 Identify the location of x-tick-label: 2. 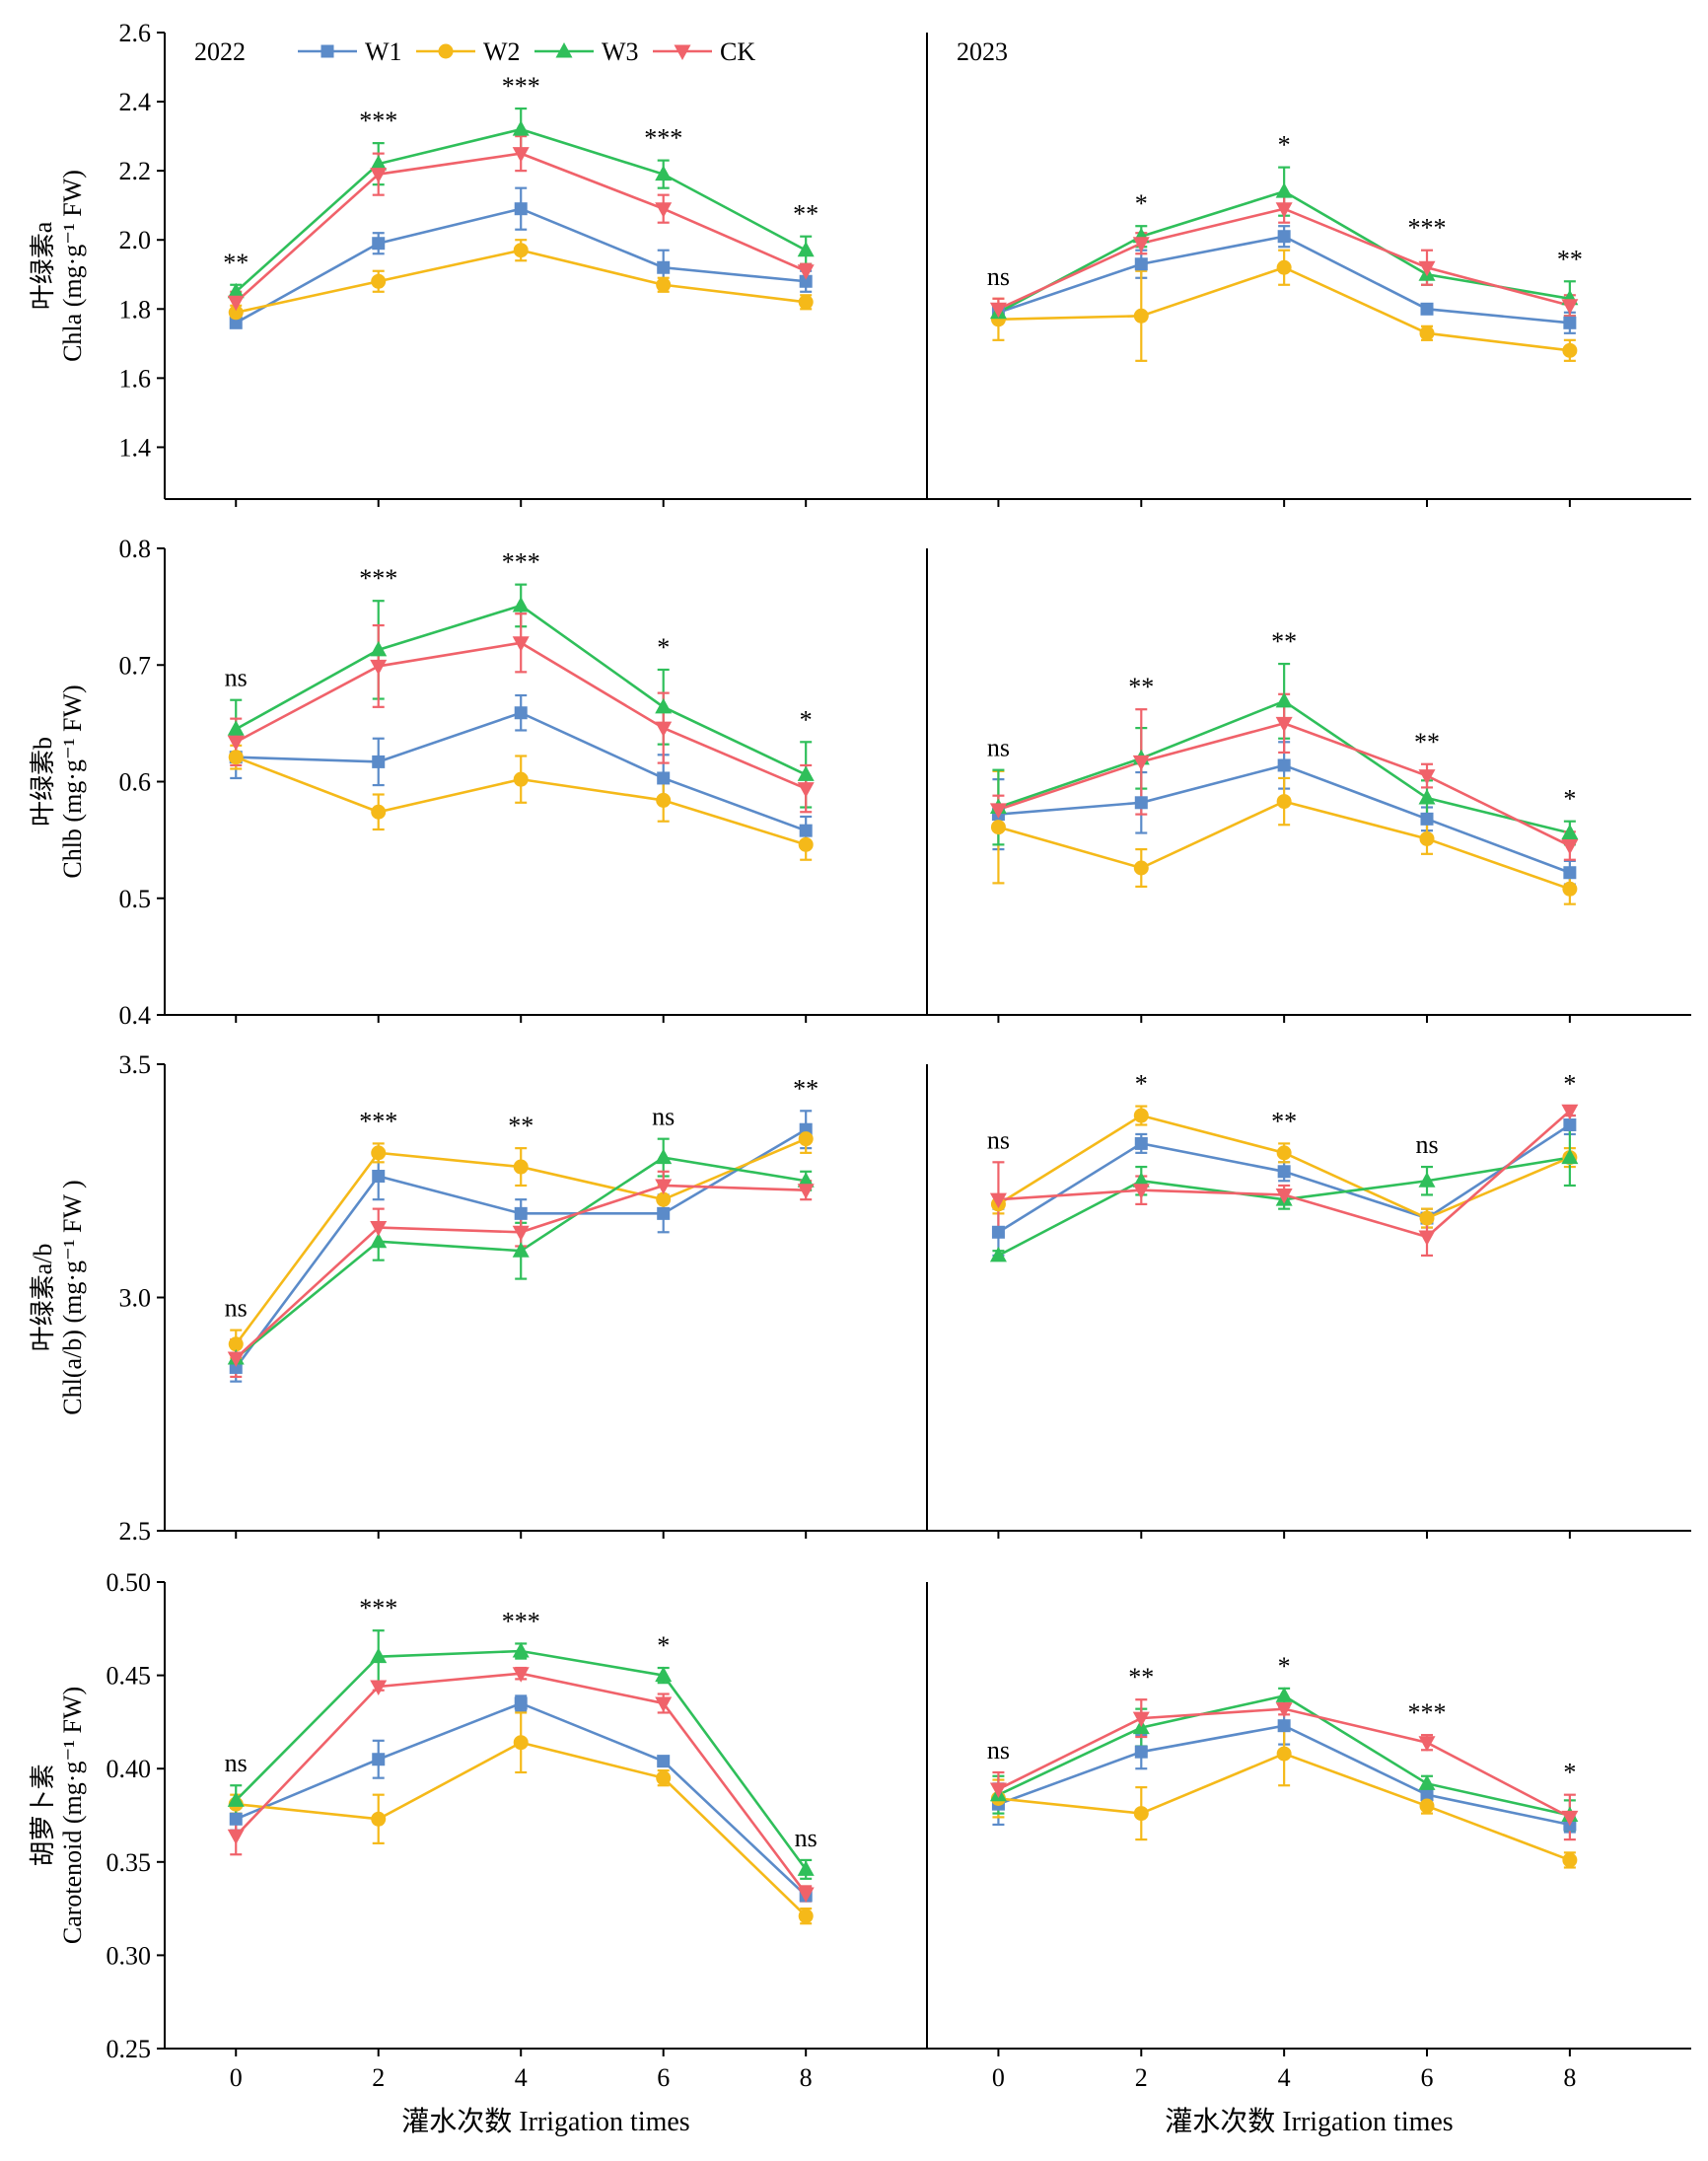
(378, 2077).